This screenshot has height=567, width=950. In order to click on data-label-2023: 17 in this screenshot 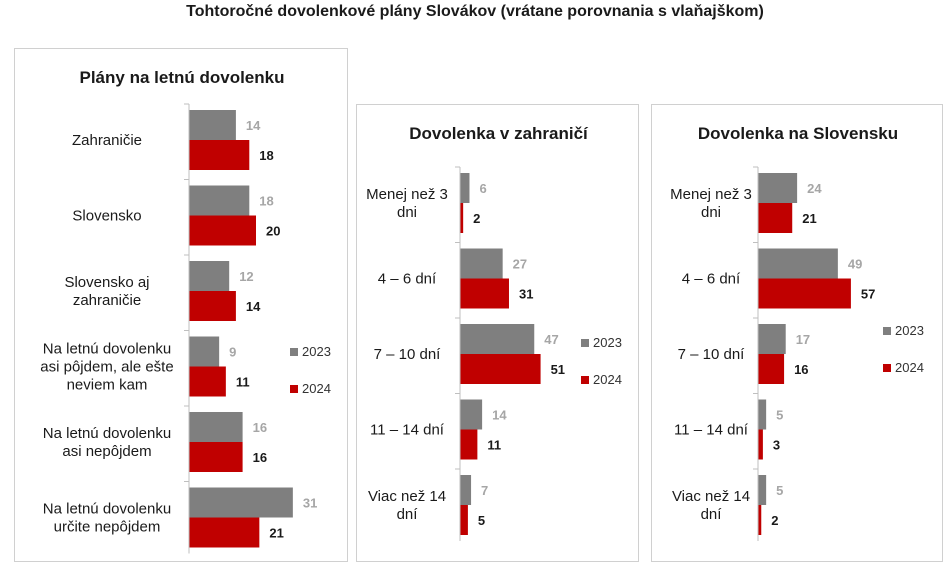, I will do `click(803, 339)`.